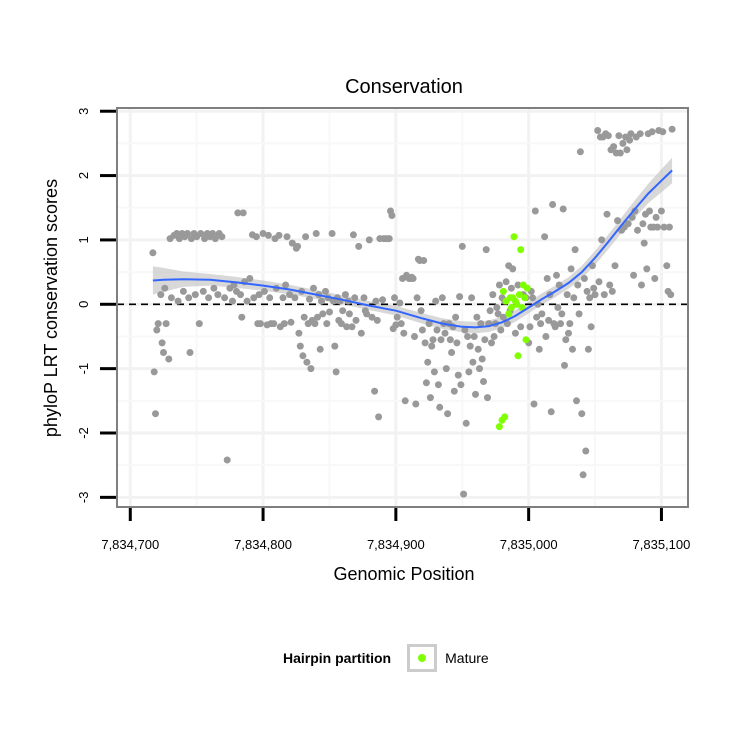 Image resolution: width=750 pixels, height=750 pixels. I want to click on y-tick-label: -1, so click(83, 369).